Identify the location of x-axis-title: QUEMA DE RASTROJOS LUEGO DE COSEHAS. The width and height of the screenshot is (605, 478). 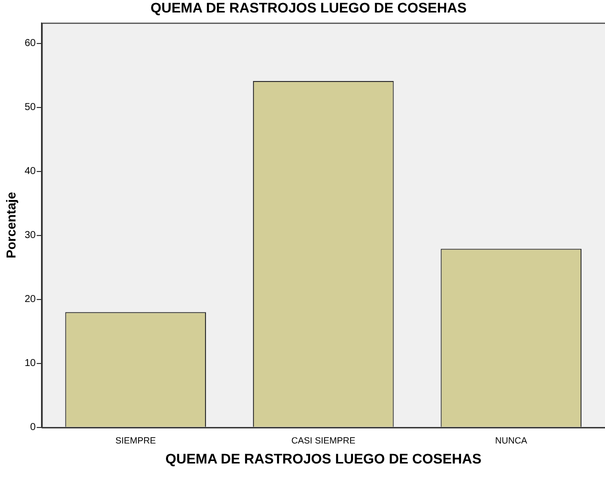
(323, 458).